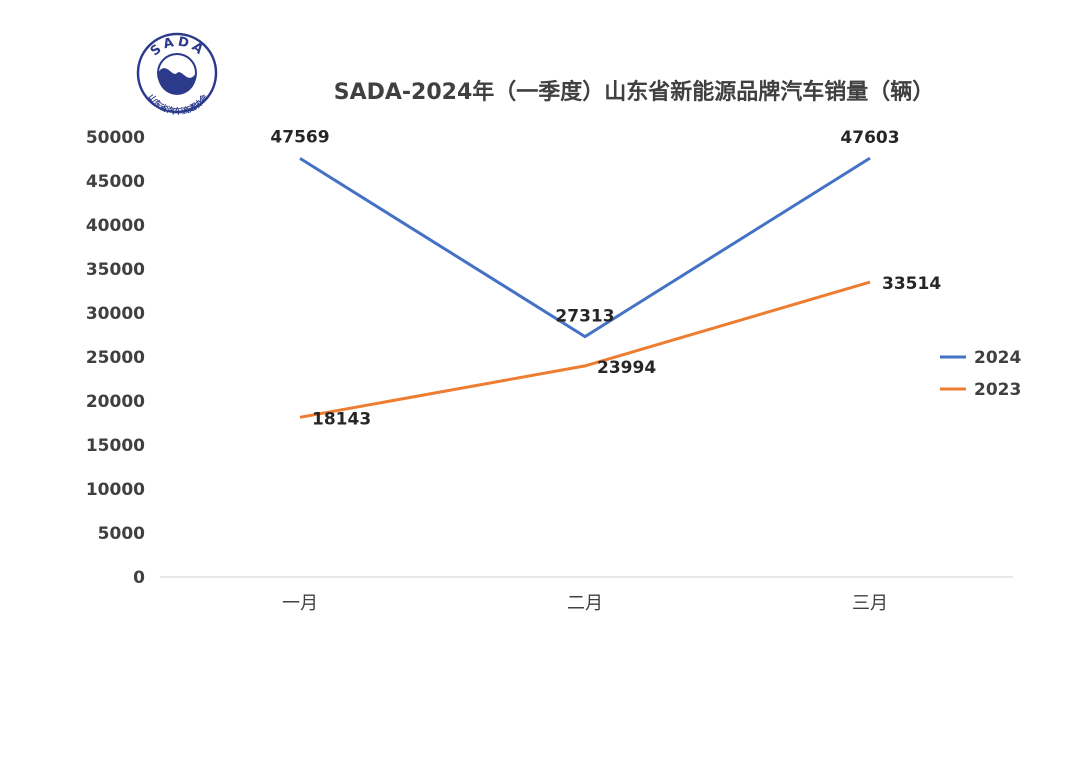  Describe the element at coordinates (634, 92) in the screenshot. I see `chart-title: SADA-2024年（一季度）山东省新能源品牌汽车销量（辆）` at that location.